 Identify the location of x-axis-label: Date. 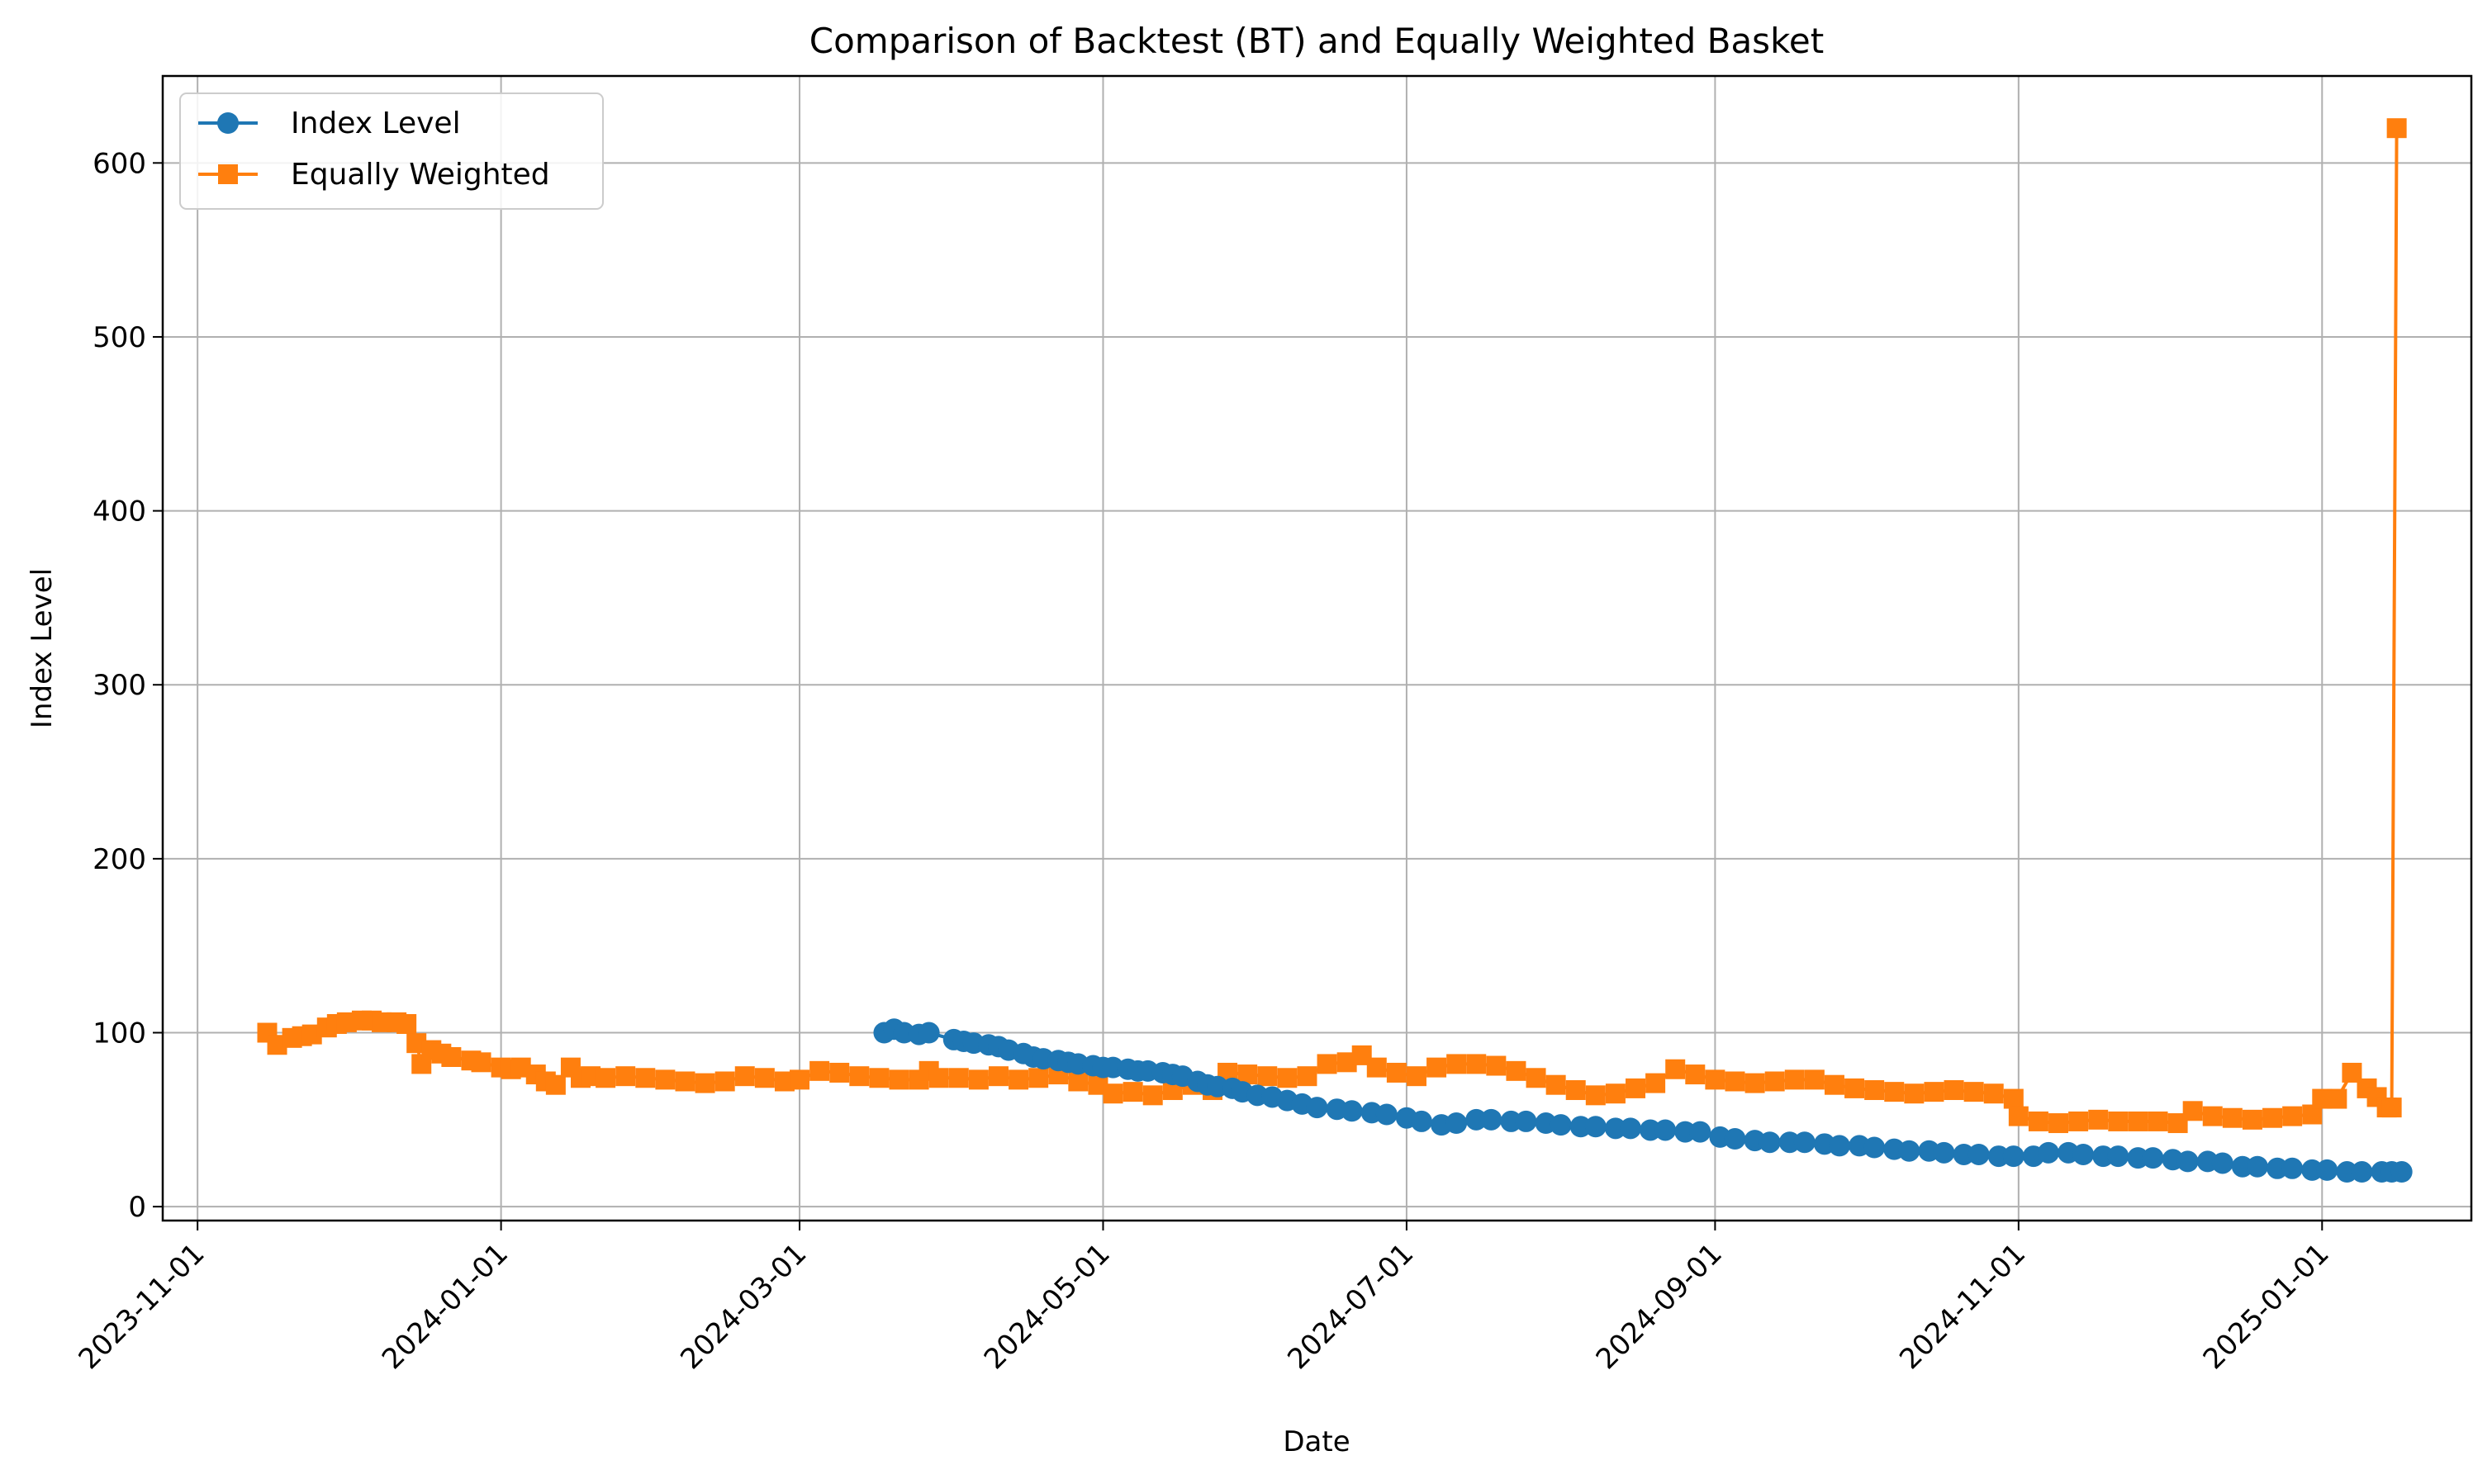
(1317, 1441).